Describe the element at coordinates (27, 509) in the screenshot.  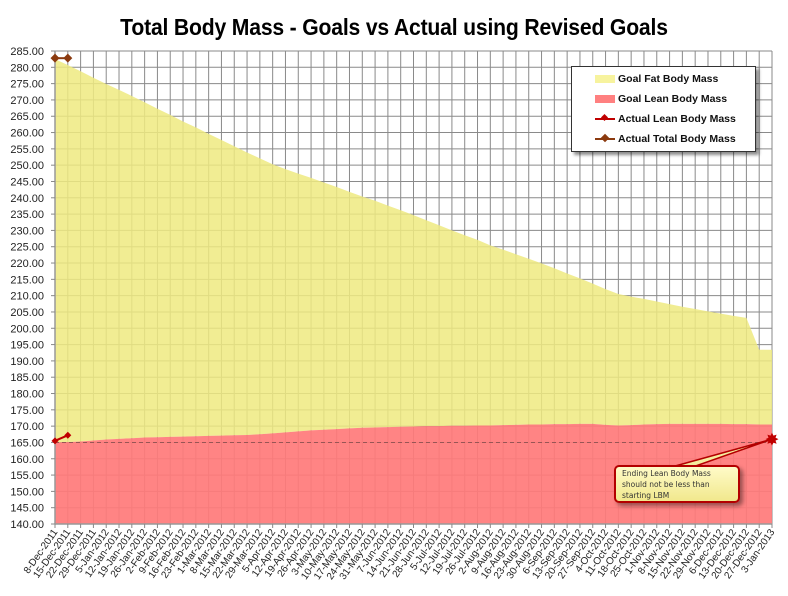
I see `svg-text: 145.00` at that location.